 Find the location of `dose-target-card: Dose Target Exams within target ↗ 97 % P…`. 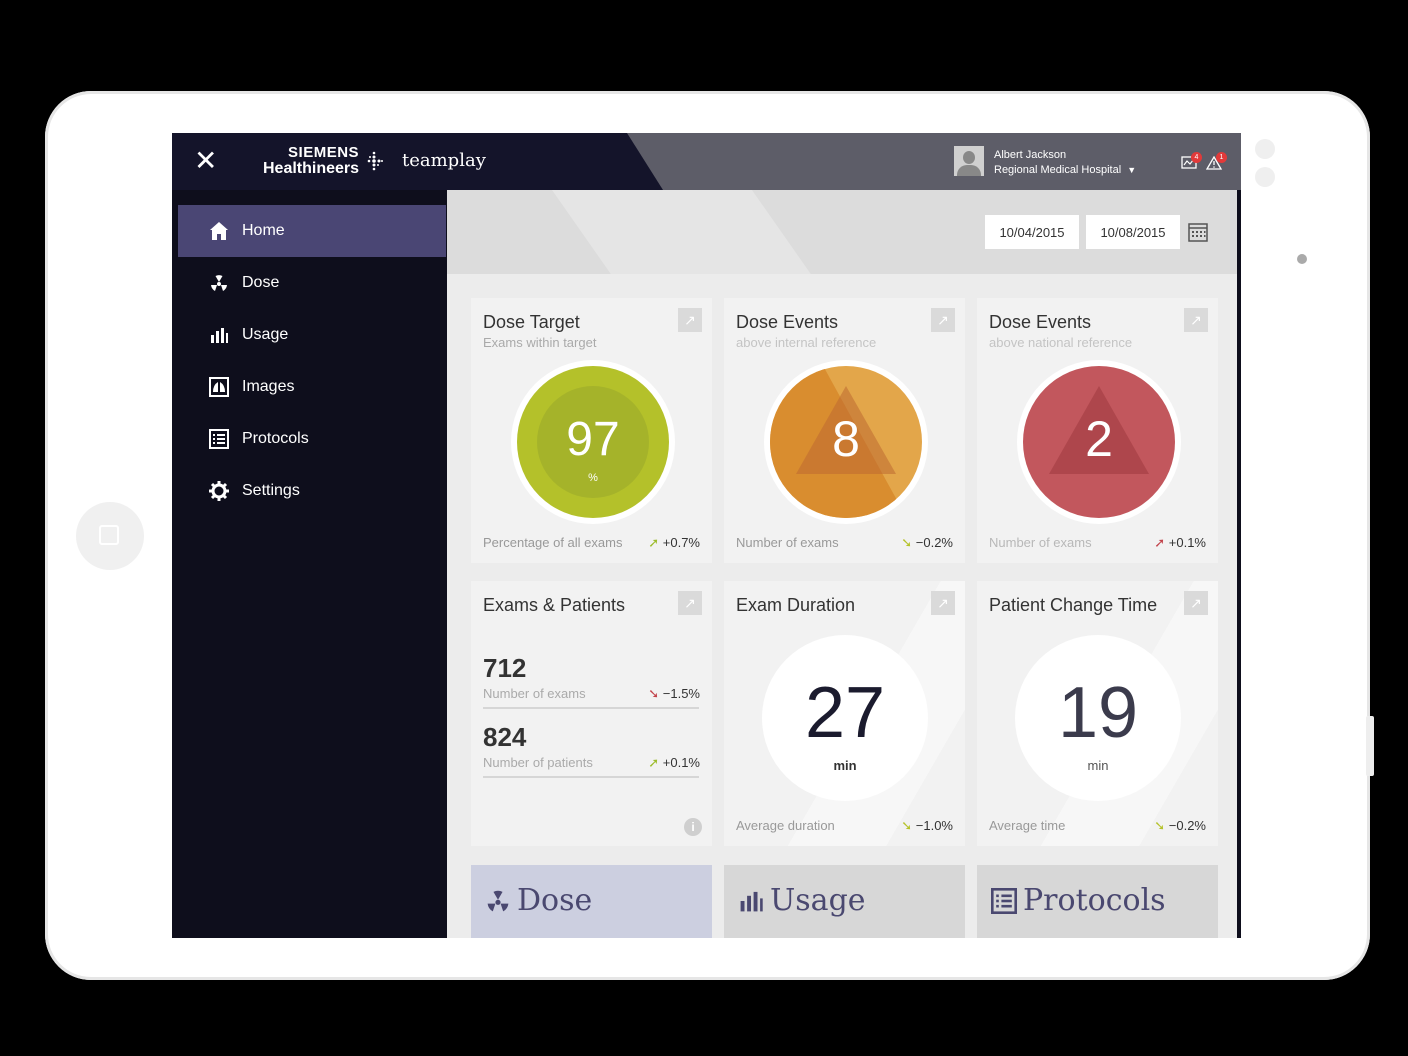

dose-target-card: Dose Target Exams within target ↗ 97 % P… is located at coordinates (591, 430).